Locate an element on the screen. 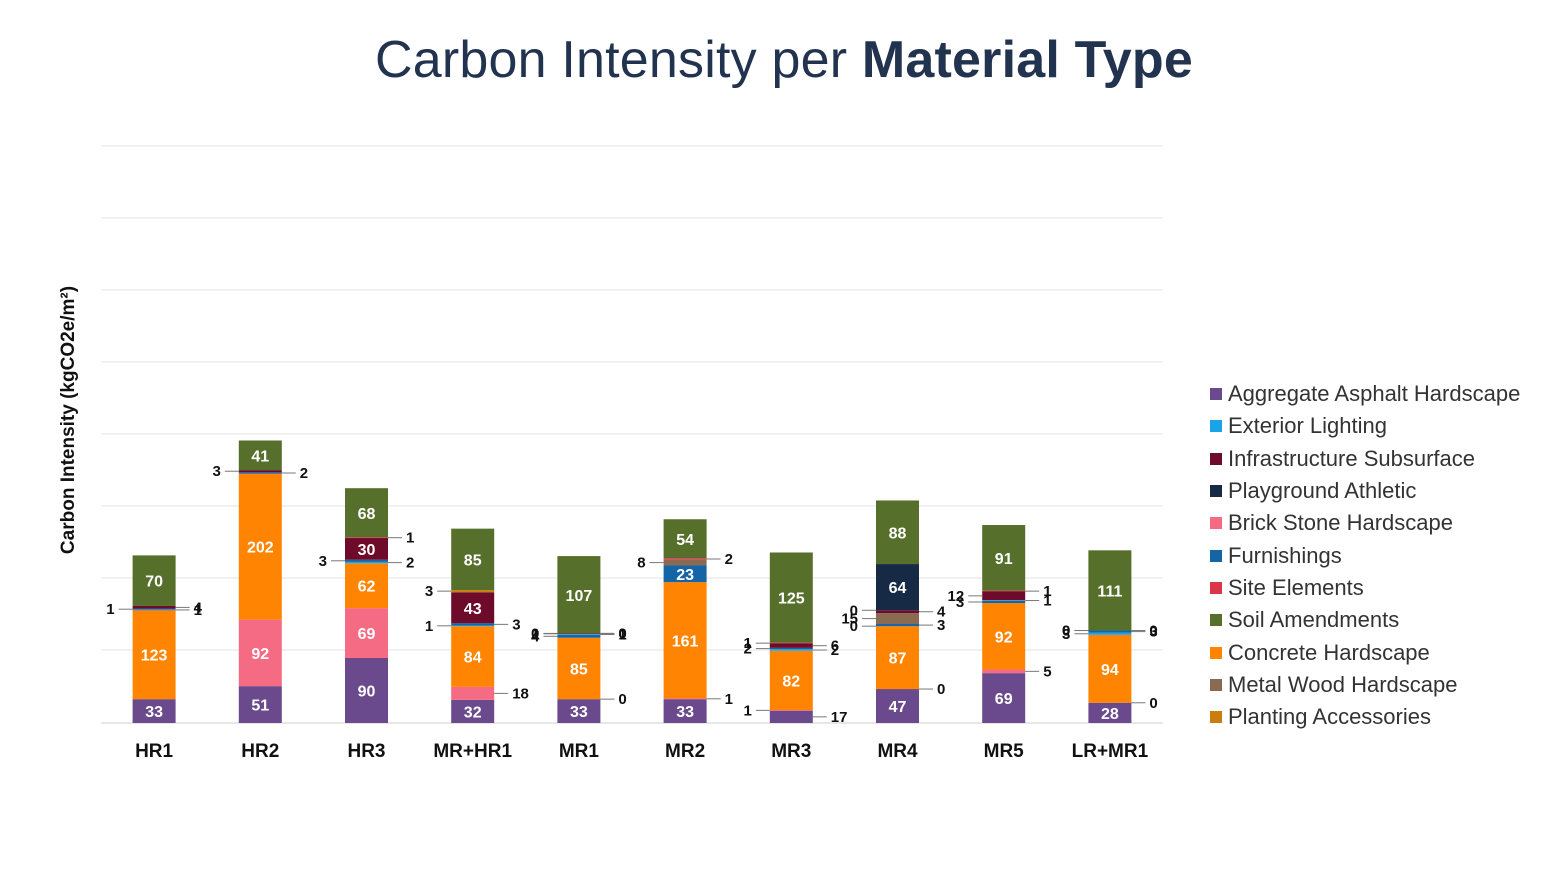 The width and height of the screenshot is (1568, 876). data-label: 15 is located at coordinates (849, 619).